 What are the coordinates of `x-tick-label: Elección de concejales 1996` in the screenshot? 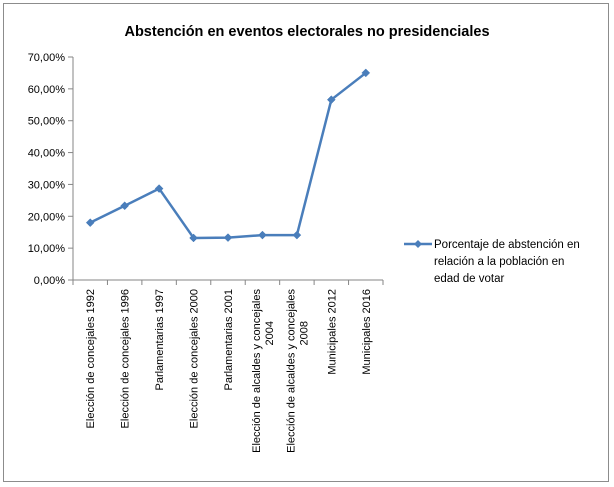 It's located at (126, 358).